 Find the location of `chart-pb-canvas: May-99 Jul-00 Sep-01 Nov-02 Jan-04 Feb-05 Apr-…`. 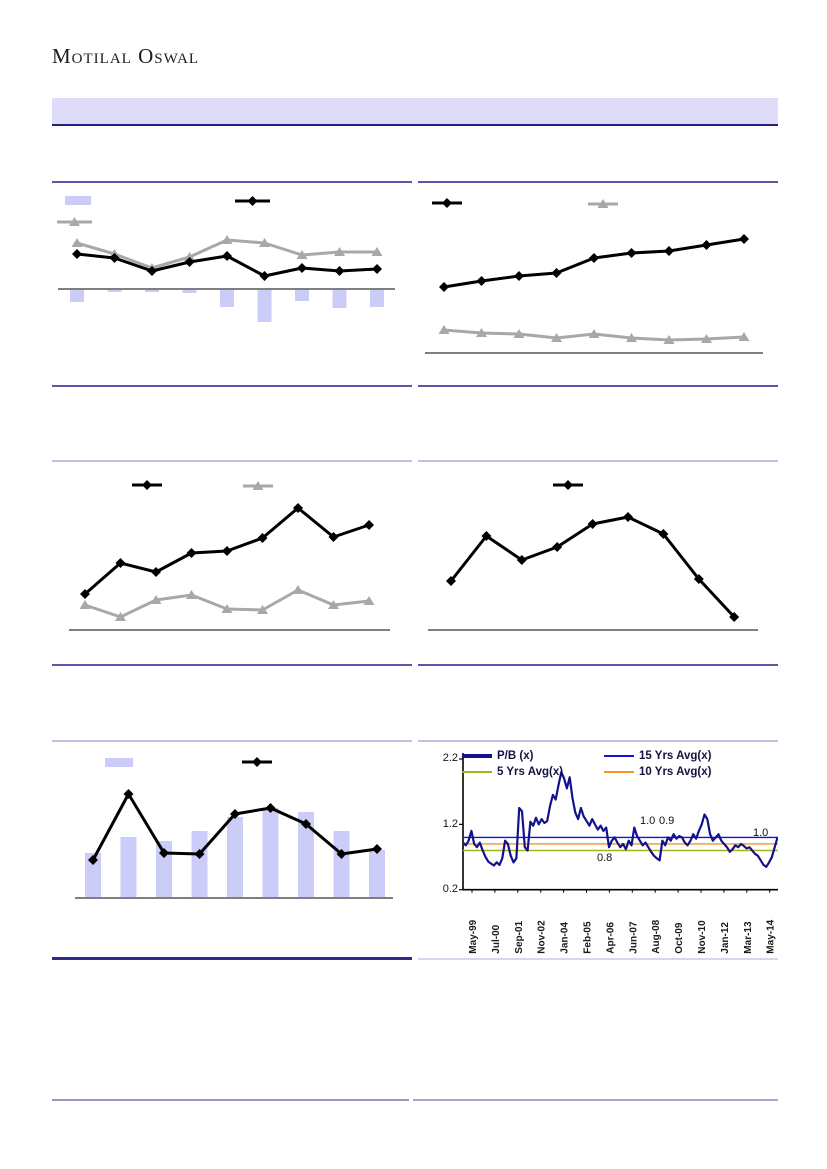

chart-pb-canvas: May-99 Jul-00 Sep-01 Nov-02 Jan-04 Feb-05 Apr-… is located at coordinates (618, 853).